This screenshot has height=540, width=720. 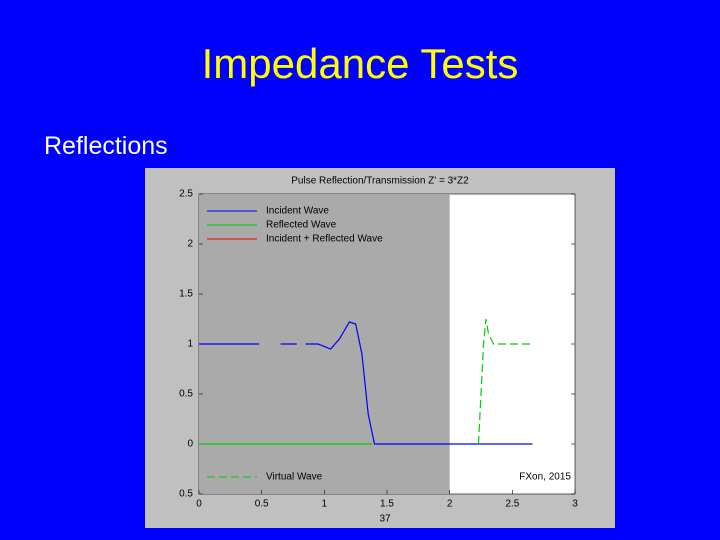 I want to click on y-tick-label: 1.5, so click(x=186, y=294).